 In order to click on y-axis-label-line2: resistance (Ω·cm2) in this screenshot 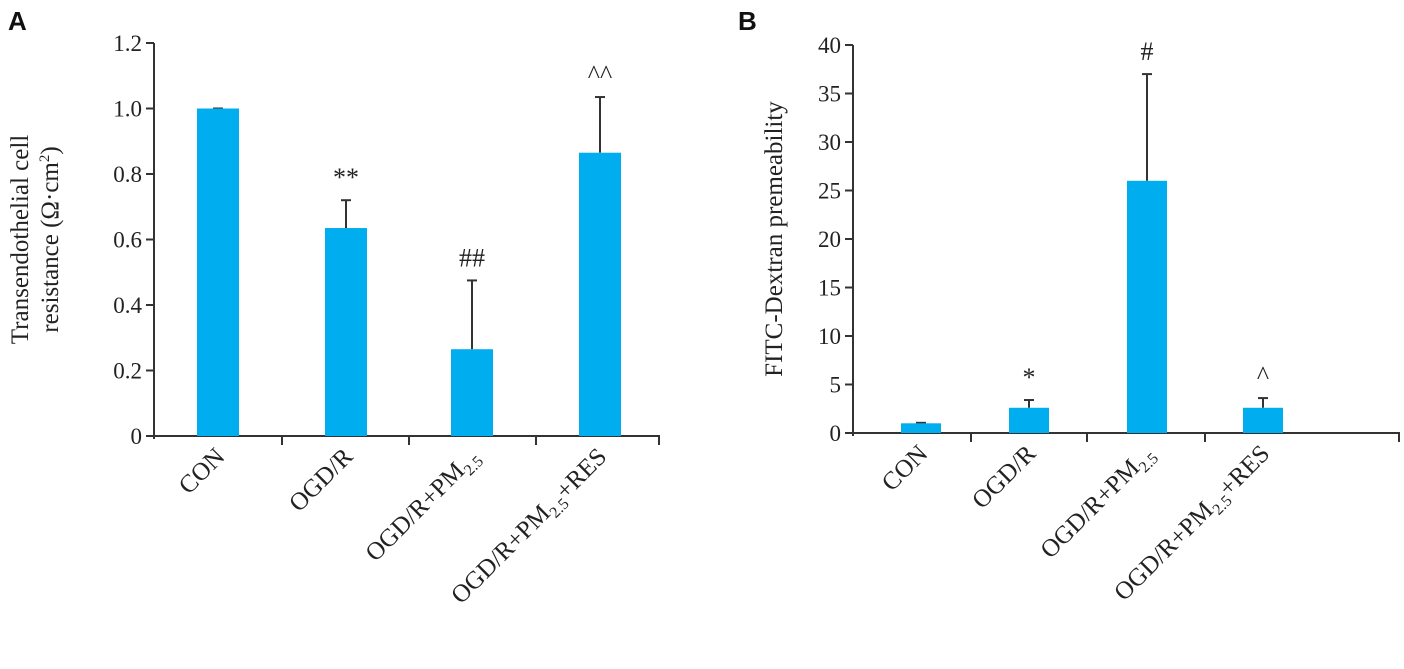, I will do `click(50, 239)`.